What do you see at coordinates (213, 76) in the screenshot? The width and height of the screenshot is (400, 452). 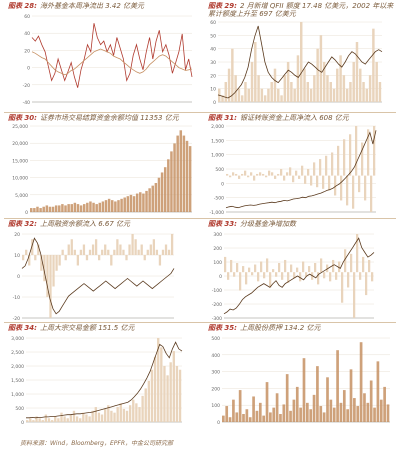 I see `y-tick-label: 20` at bounding box center [213, 76].